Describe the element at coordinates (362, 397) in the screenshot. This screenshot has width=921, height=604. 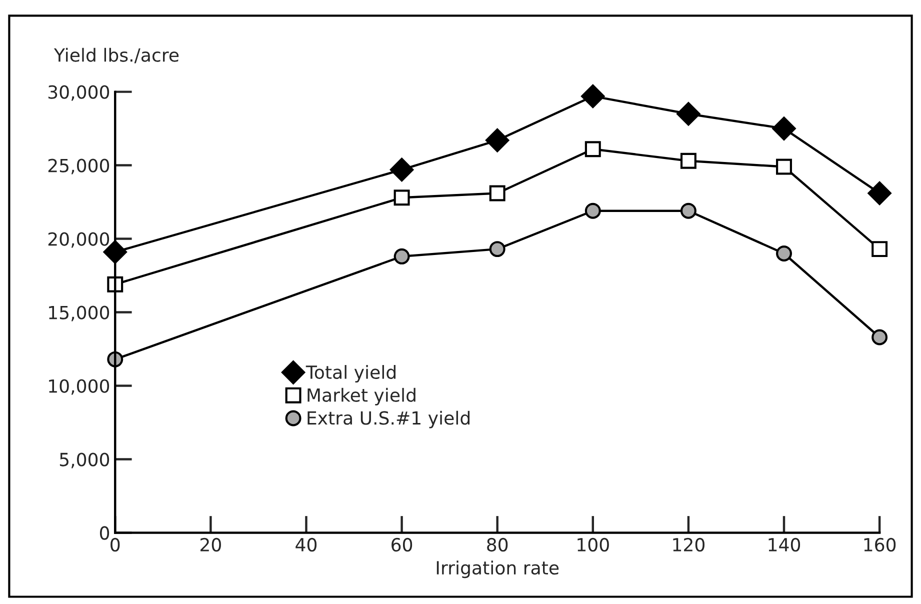
I see `legend-label: Market yield` at that location.